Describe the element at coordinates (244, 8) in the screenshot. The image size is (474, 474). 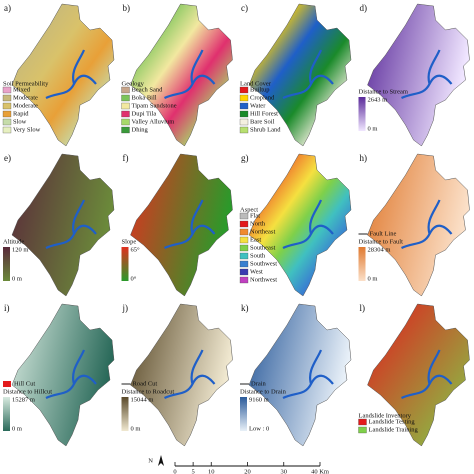
I see `panel-label: c)` at that location.